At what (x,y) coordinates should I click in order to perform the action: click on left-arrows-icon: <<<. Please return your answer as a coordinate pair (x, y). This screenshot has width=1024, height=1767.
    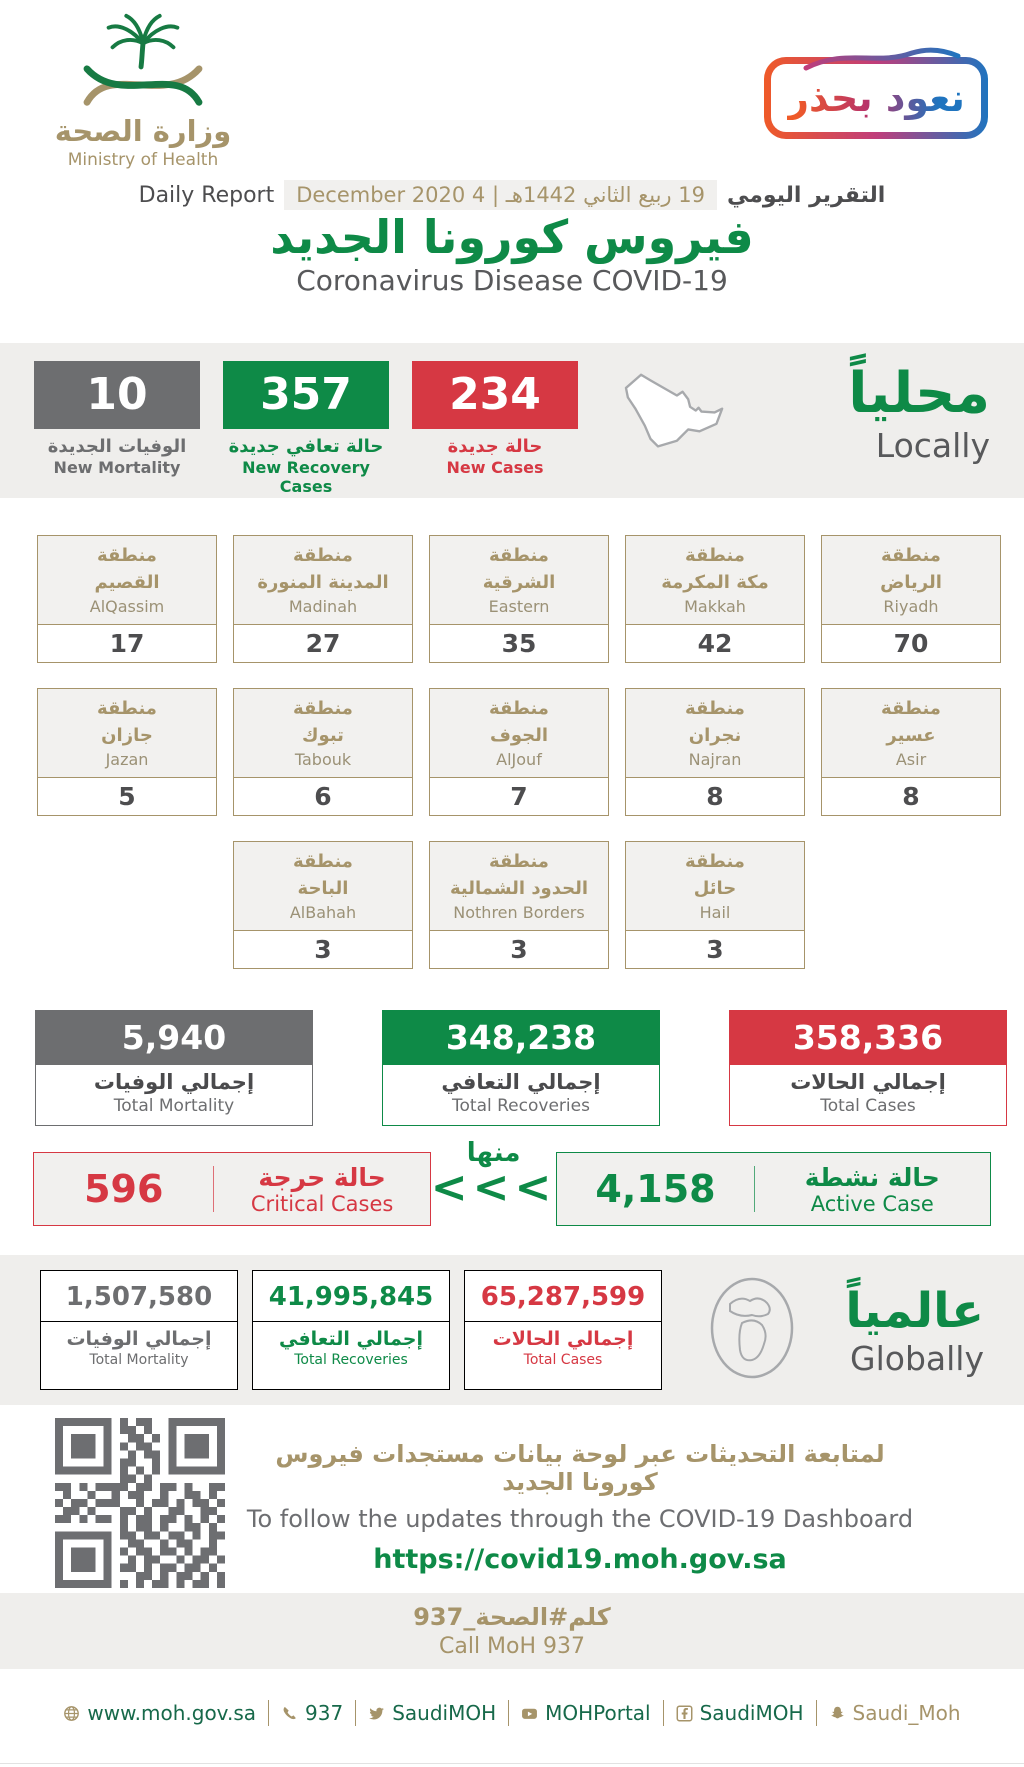
    Looking at the image, I should click on (493, 1188).